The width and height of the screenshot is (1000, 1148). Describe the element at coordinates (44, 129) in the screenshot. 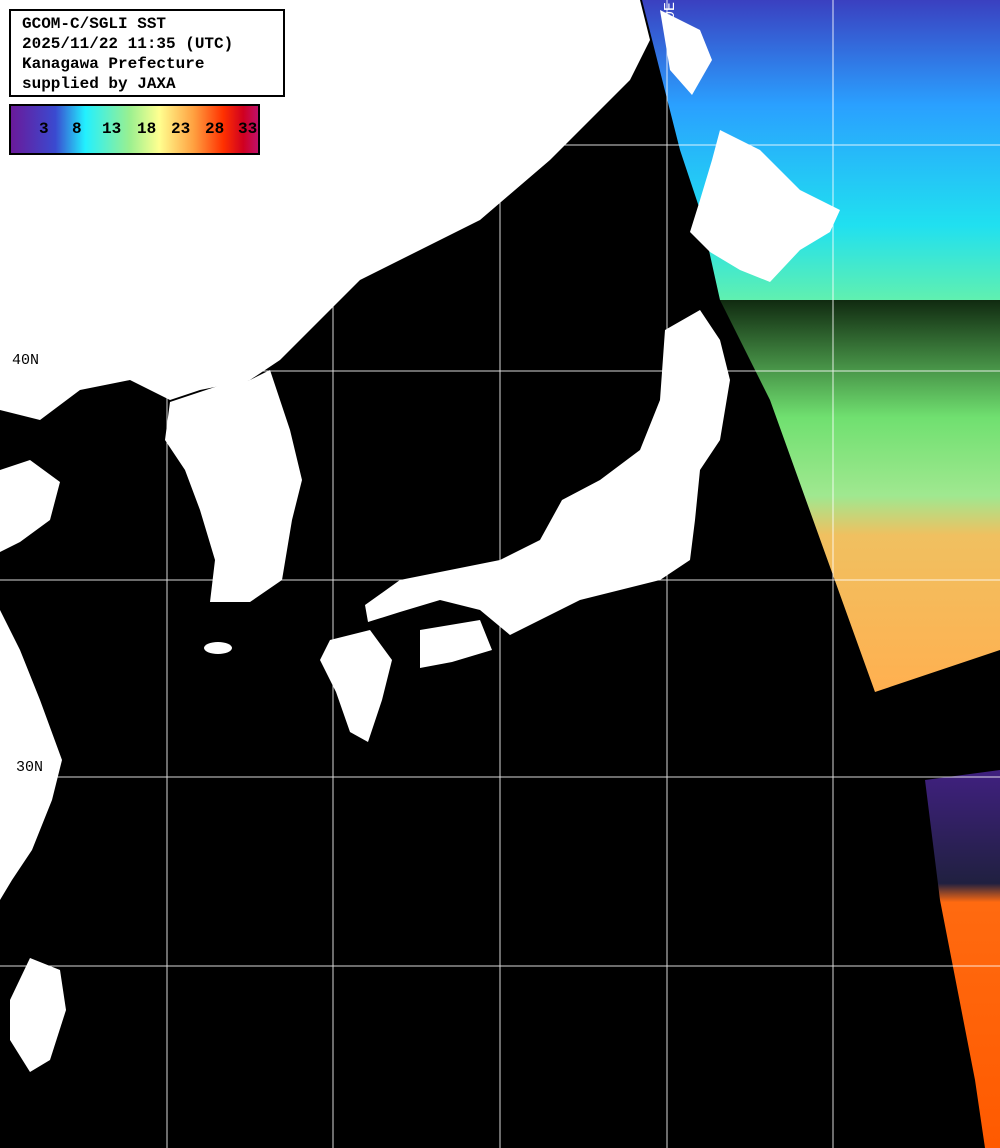

I see `scale-label: 3` at that location.